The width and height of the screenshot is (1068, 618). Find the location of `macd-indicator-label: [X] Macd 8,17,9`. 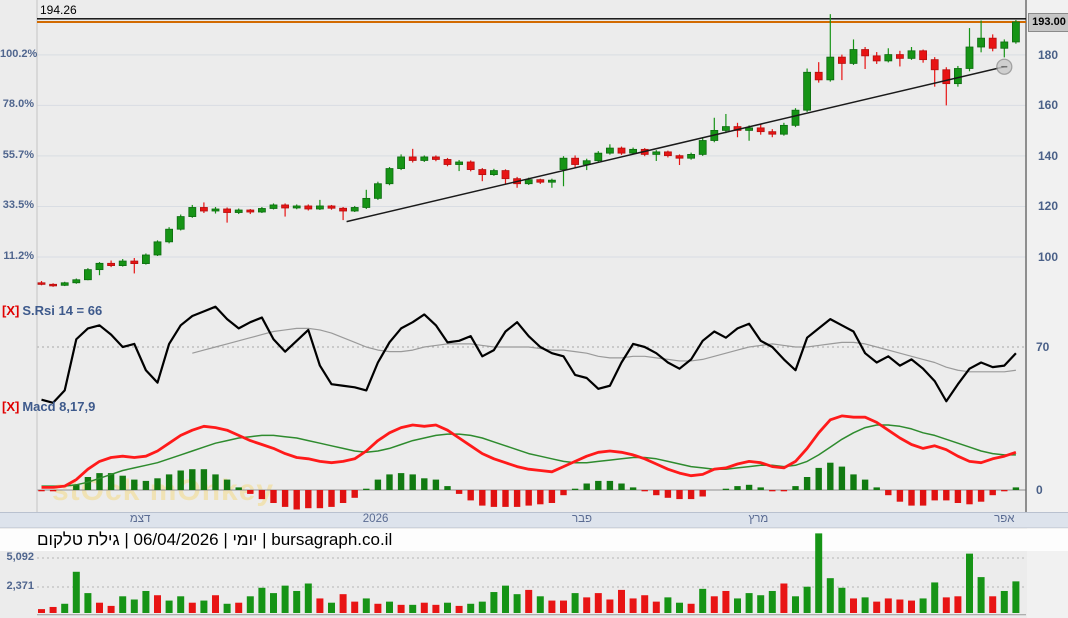

macd-indicator-label: [X] Macd 8,17,9 is located at coordinates (48, 406).